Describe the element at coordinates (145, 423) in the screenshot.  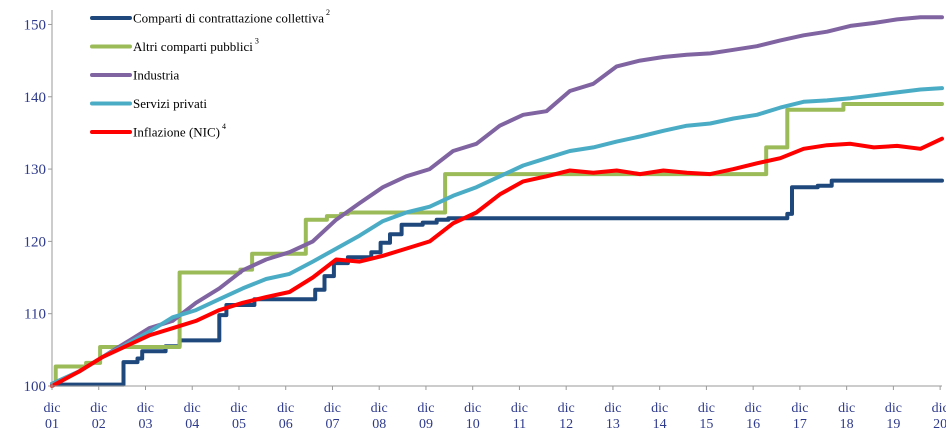
I see `x-tick-label-year: 03` at that location.